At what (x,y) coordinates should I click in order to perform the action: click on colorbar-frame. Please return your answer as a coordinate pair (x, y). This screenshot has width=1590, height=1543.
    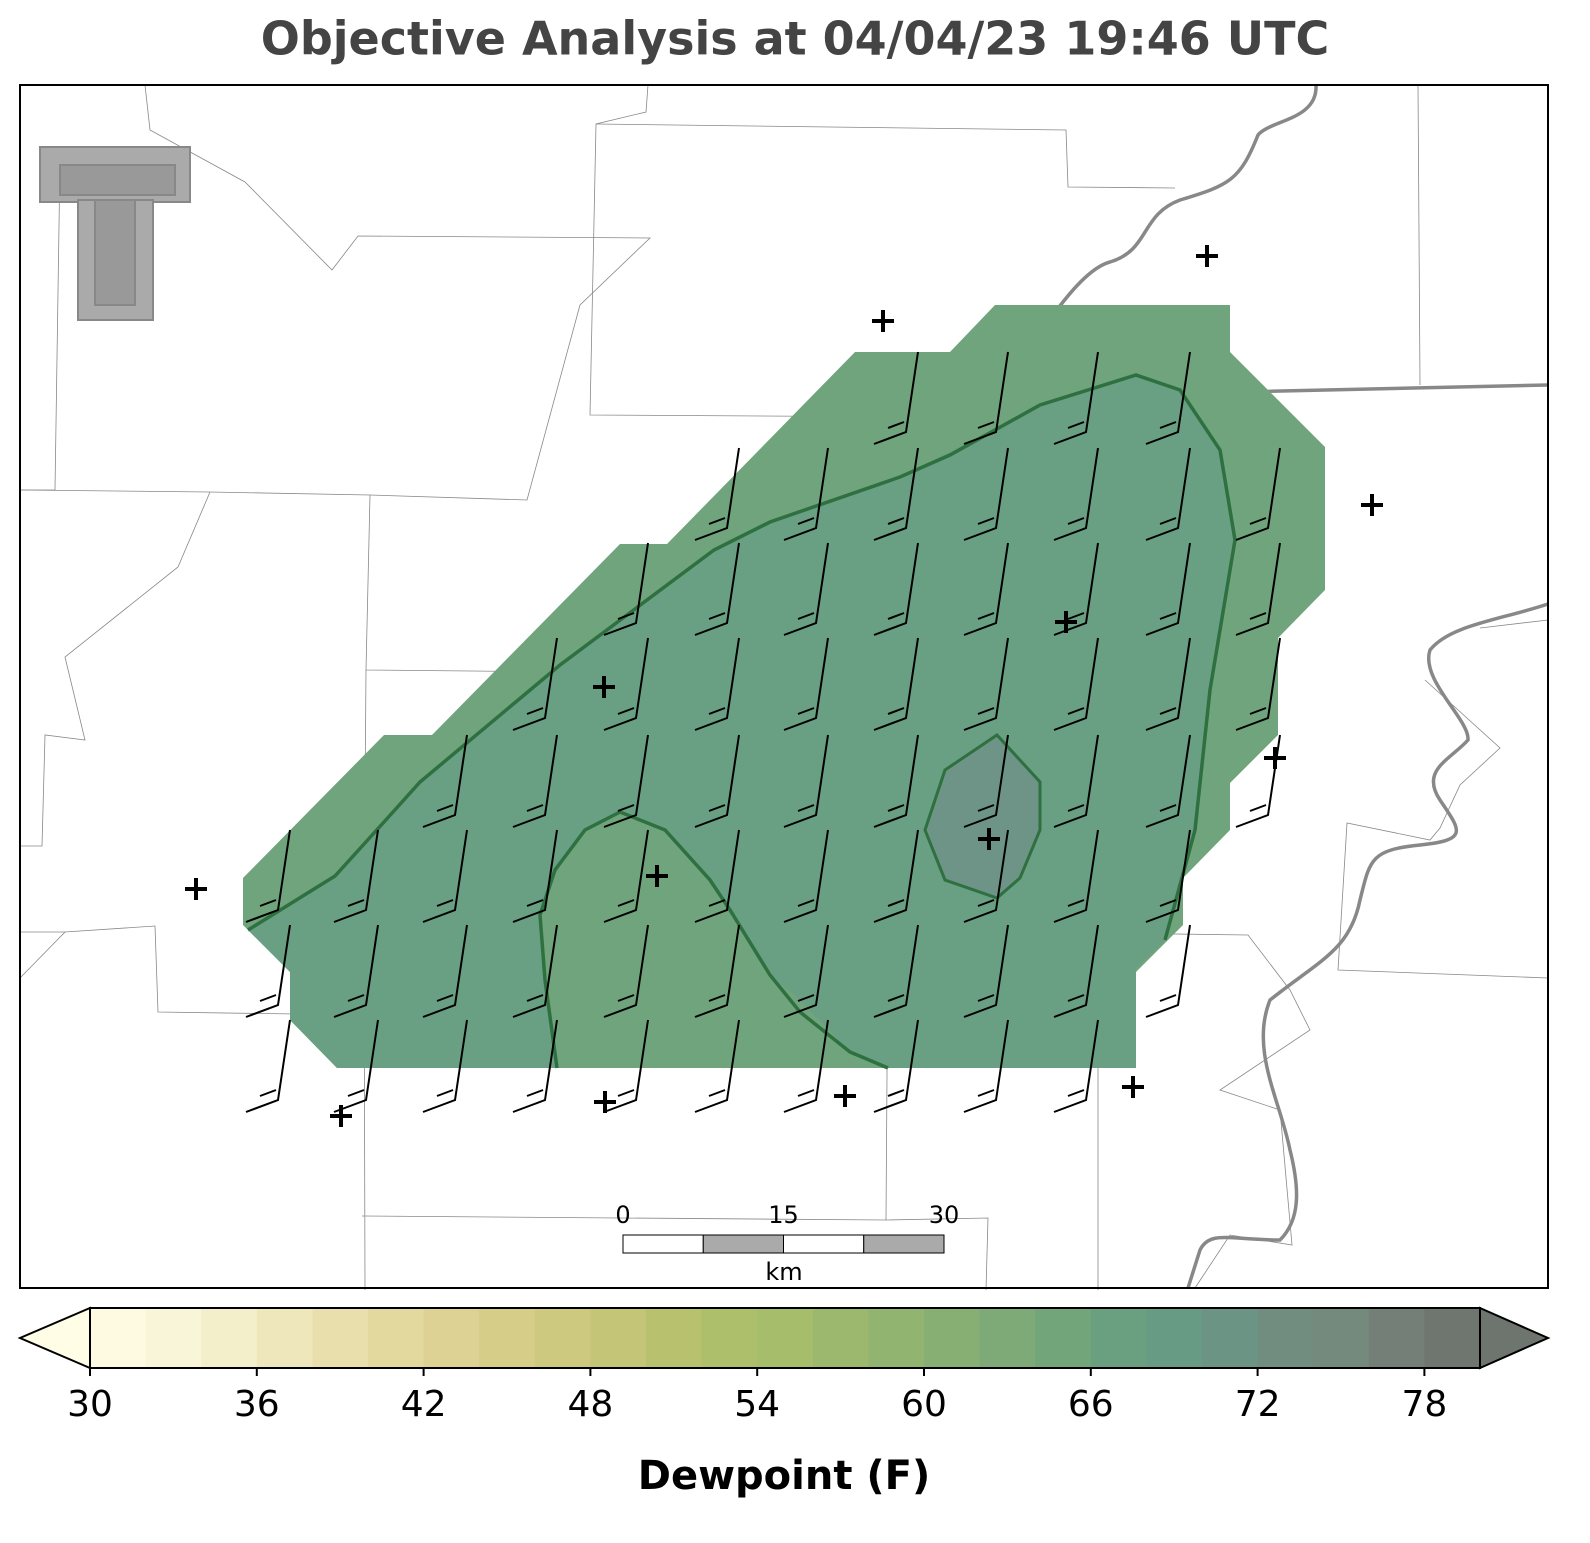
    Looking at the image, I should click on (785, 1338).